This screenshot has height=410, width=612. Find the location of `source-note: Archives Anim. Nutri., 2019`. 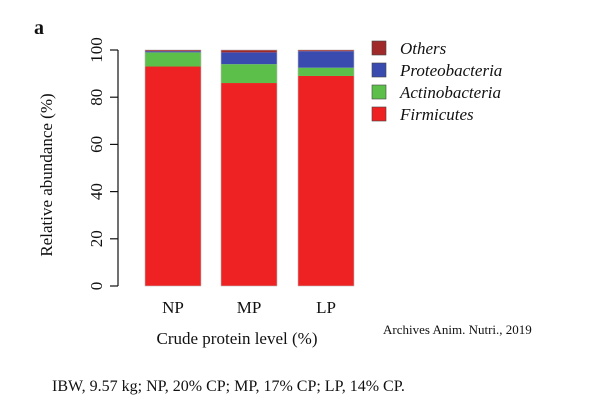

source-note: Archives Anim. Nutri., 2019 is located at coordinates (457, 329).